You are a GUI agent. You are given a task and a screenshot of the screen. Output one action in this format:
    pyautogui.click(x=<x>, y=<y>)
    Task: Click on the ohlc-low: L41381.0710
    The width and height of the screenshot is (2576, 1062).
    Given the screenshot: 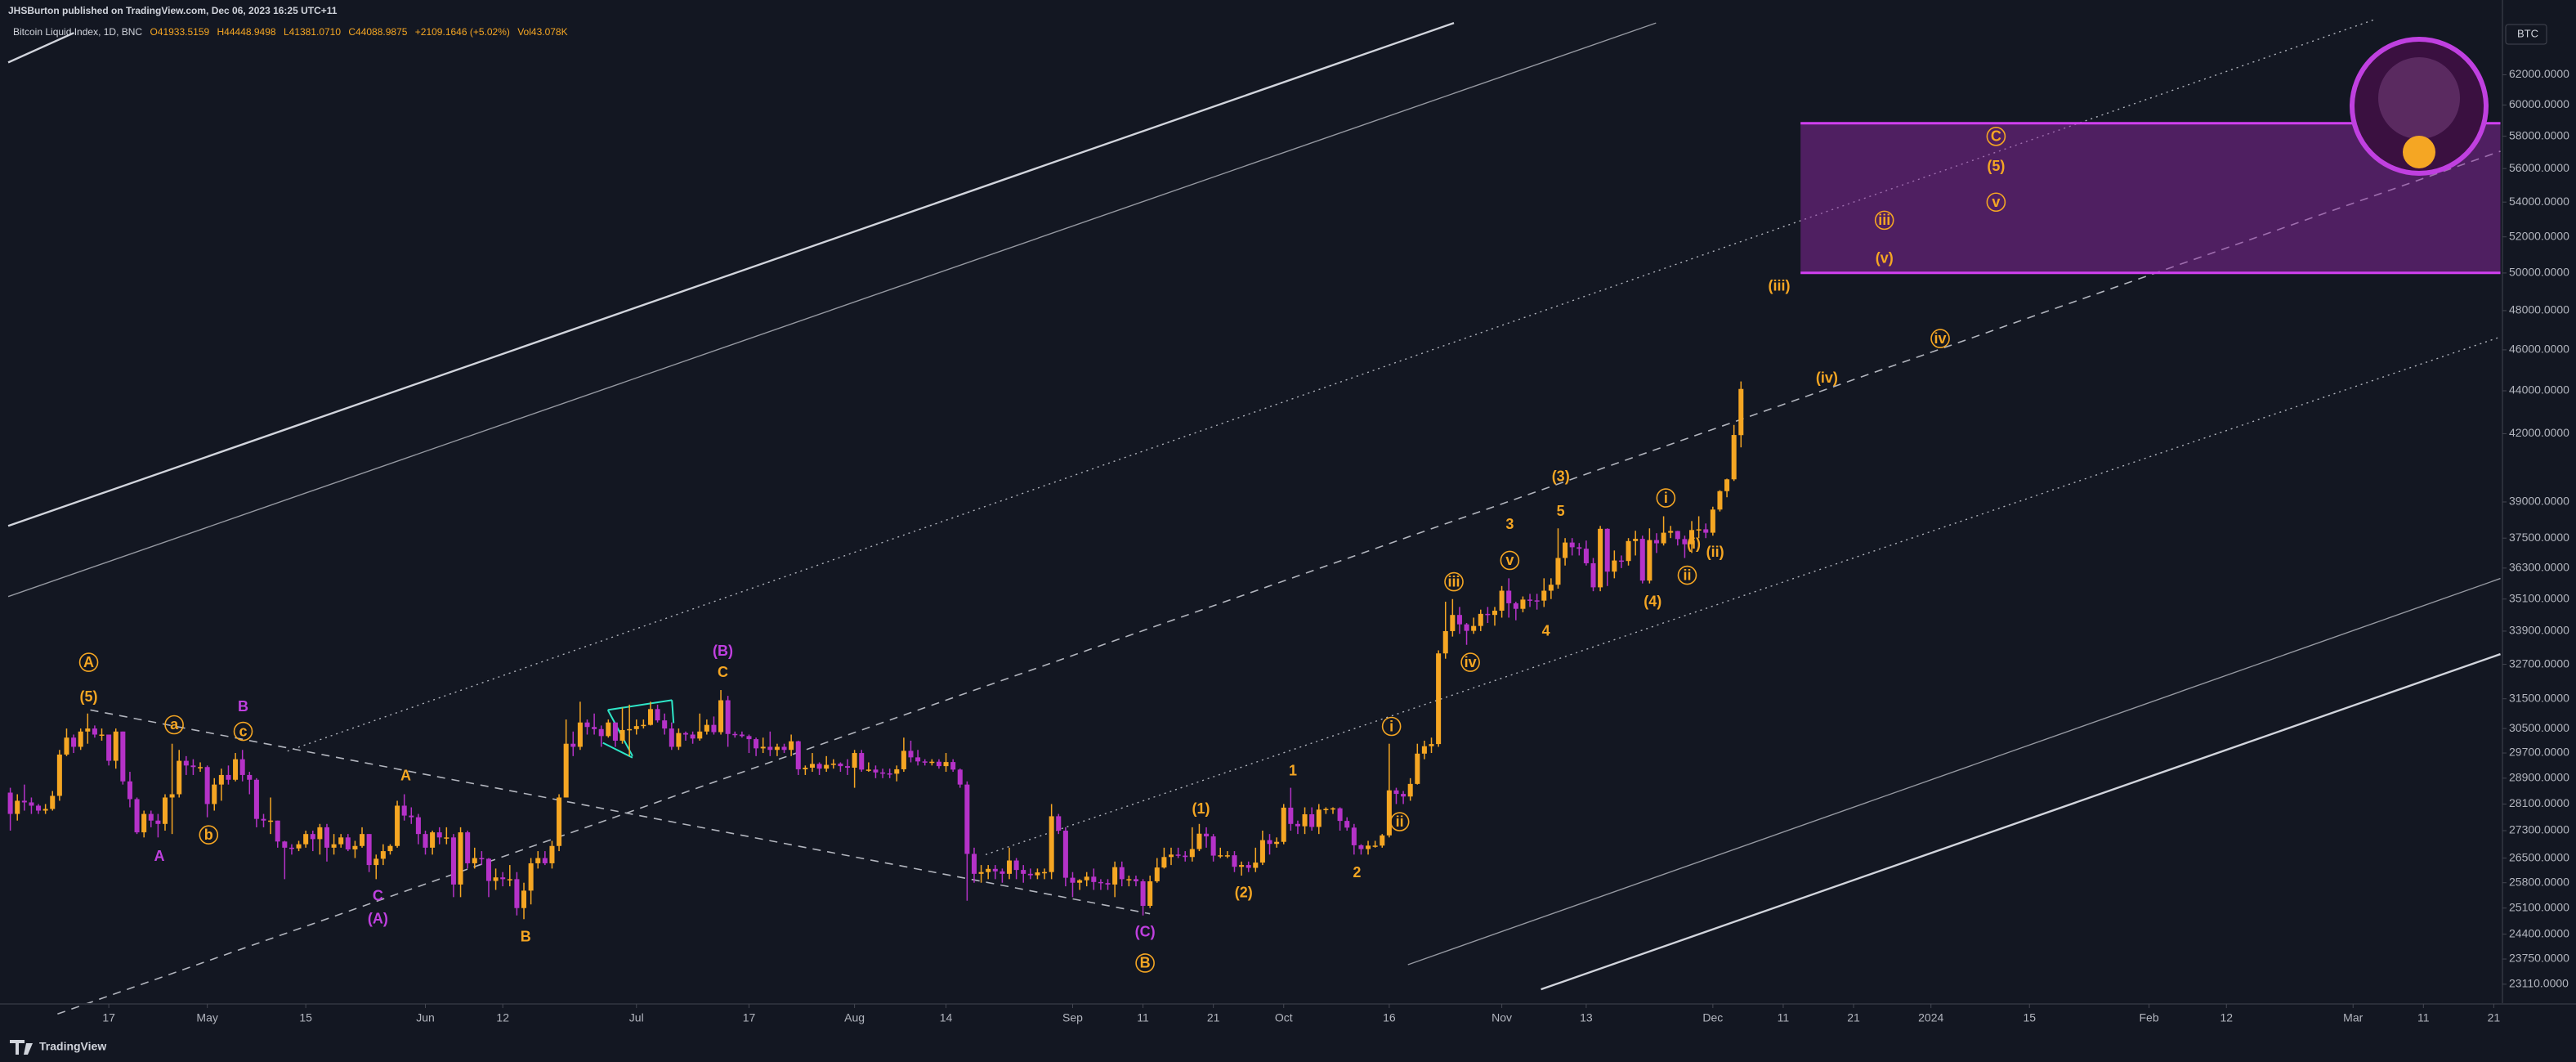 What is the action you would take?
    pyautogui.click(x=312, y=32)
    